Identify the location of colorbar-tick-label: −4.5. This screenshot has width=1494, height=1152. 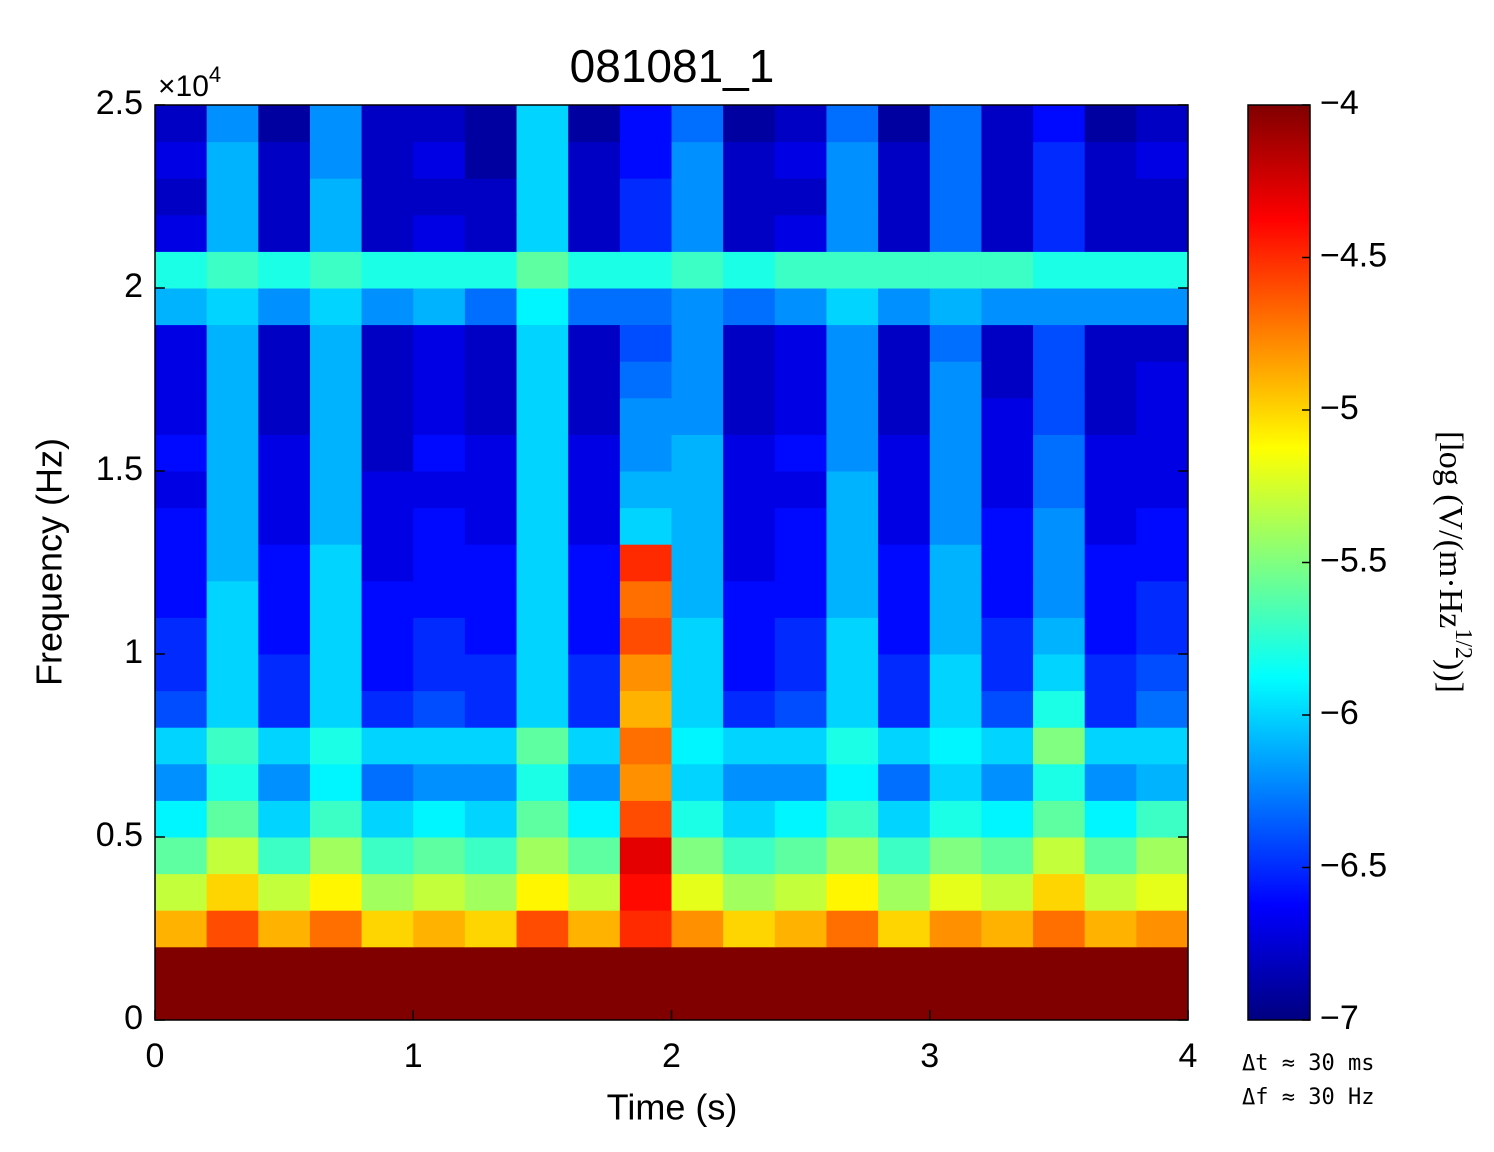
(1353, 255).